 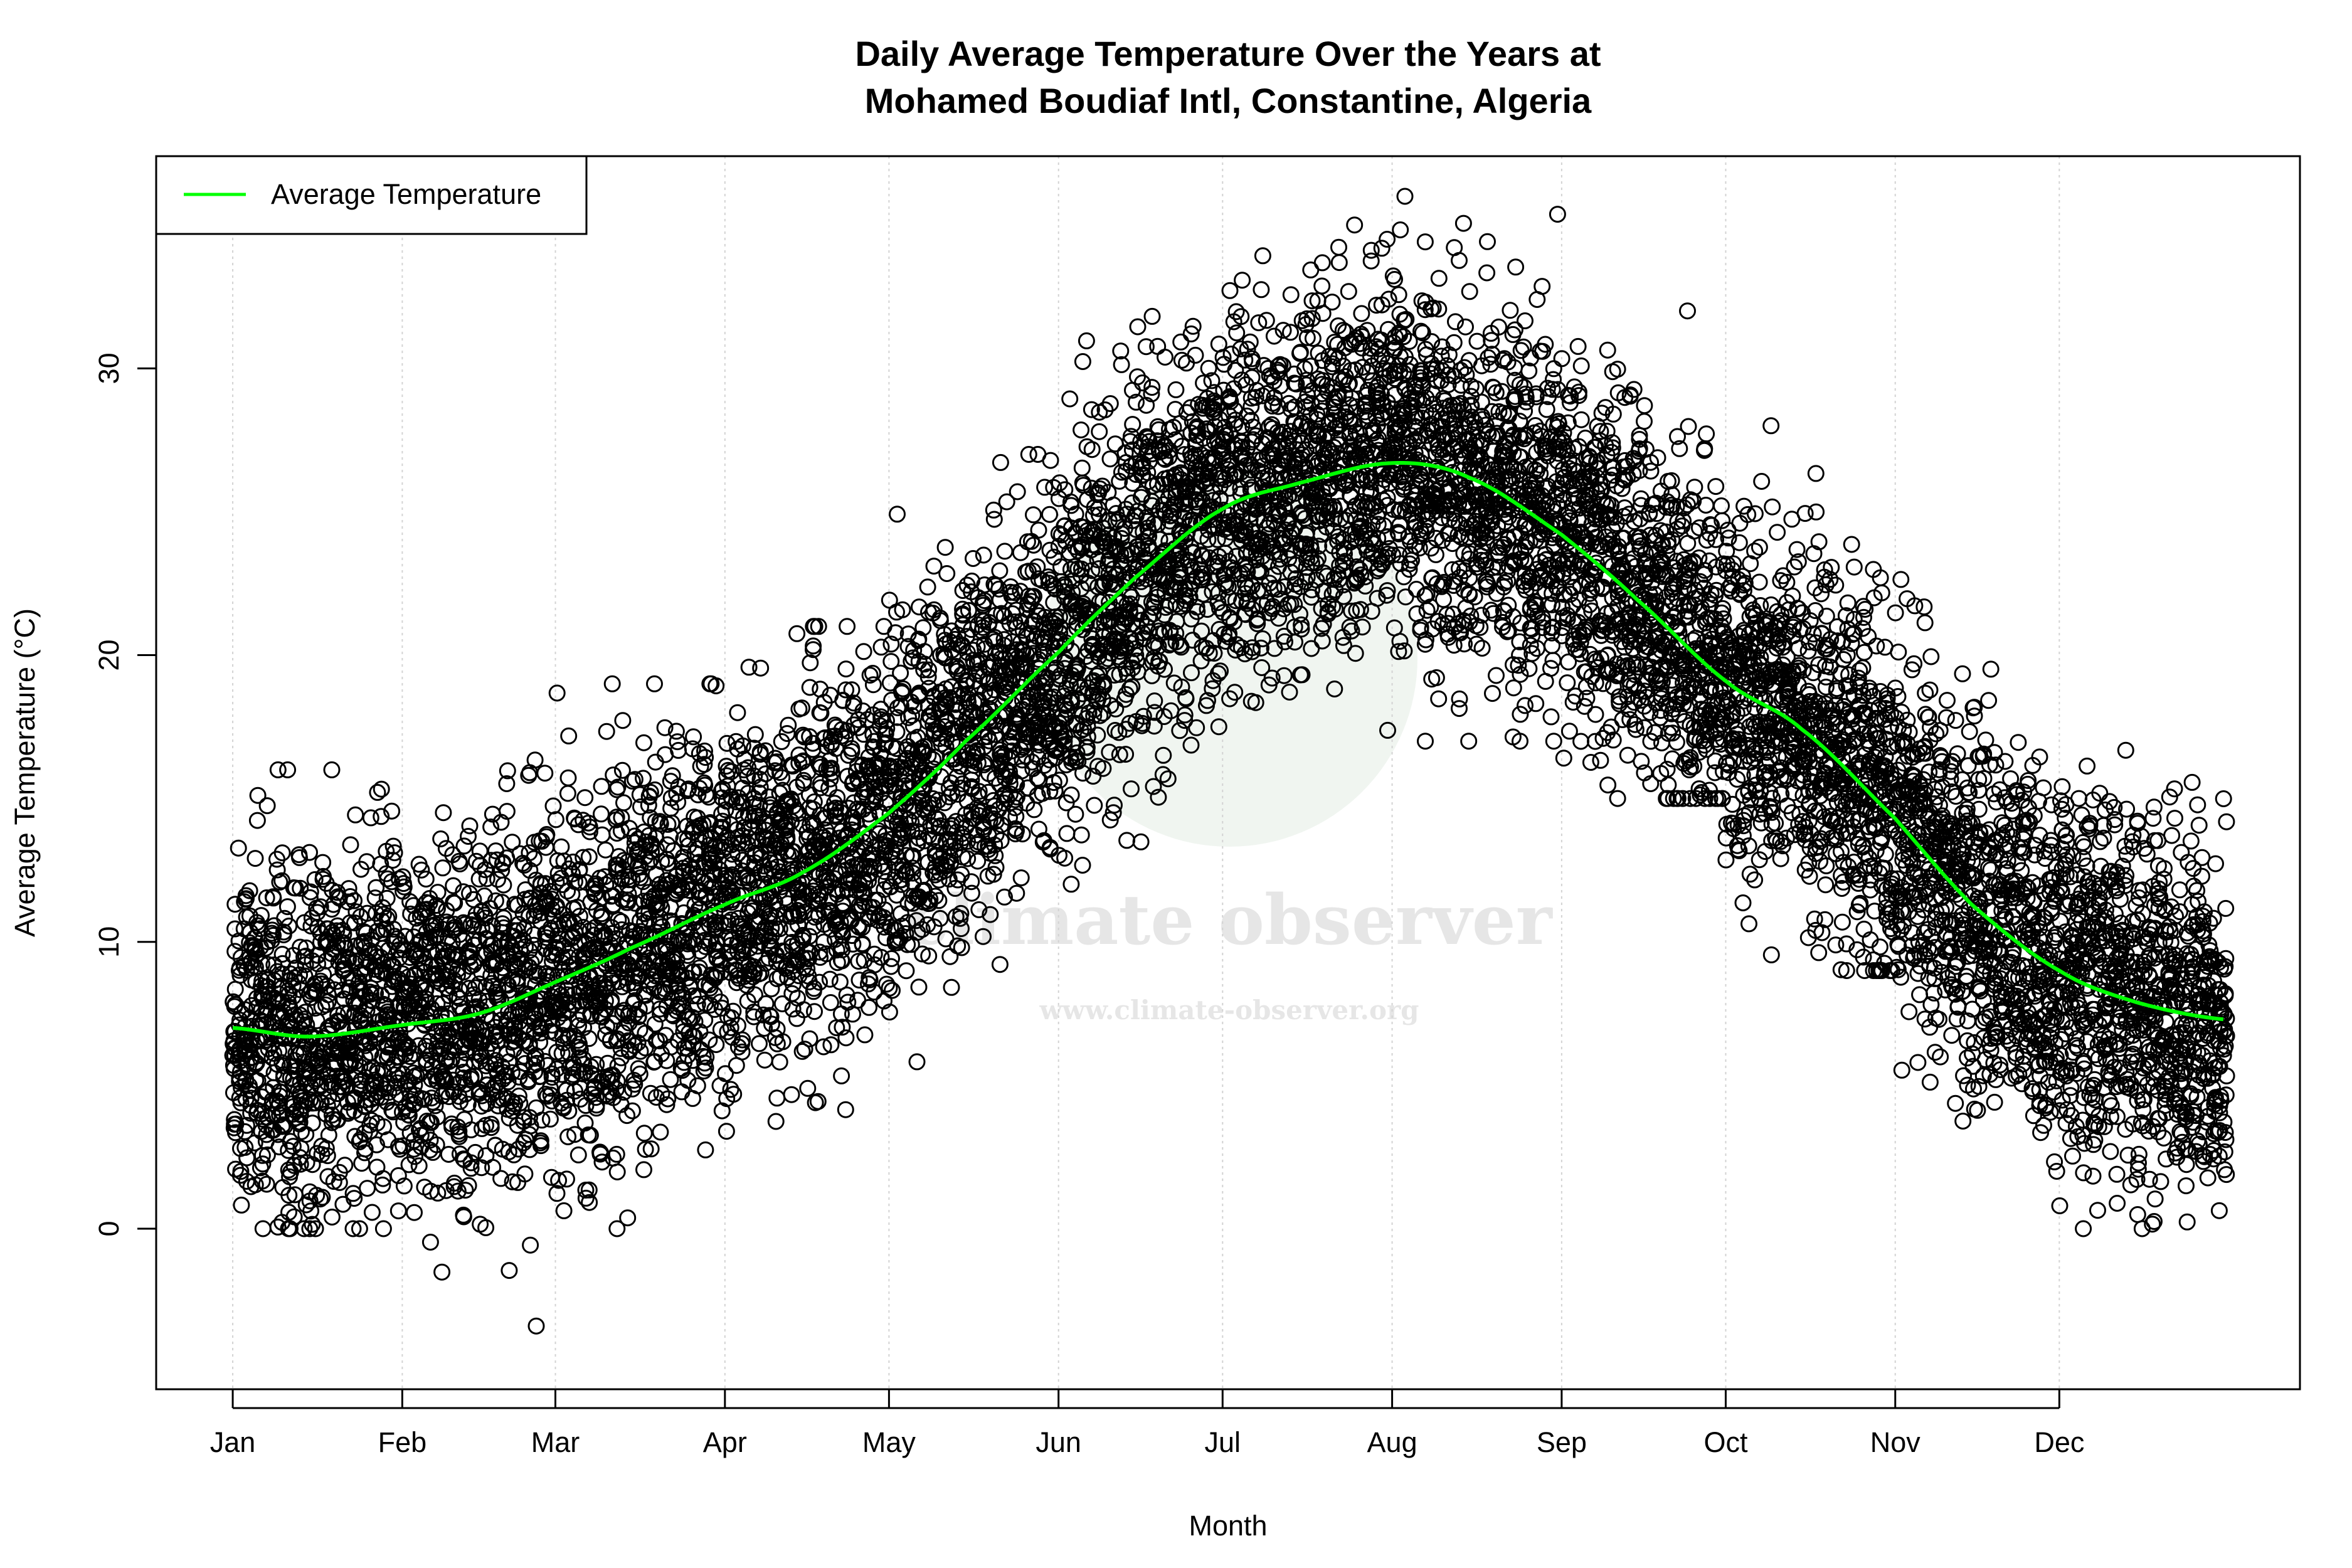 I want to click on watermark-name: climate observer, so click(x=1229, y=919).